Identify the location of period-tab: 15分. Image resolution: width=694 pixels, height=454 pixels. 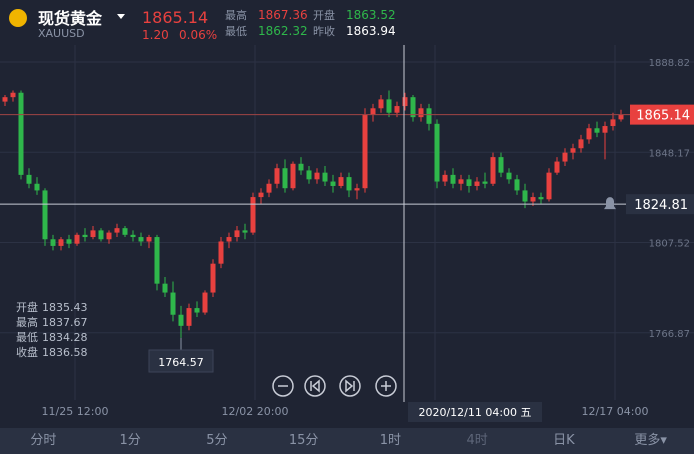
(303, 440).